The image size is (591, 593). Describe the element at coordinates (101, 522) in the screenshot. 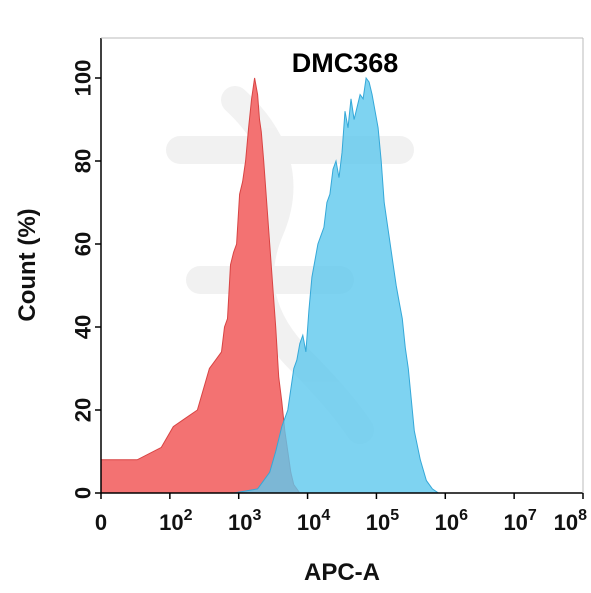

I see `x-tick-label: 0` at that location.